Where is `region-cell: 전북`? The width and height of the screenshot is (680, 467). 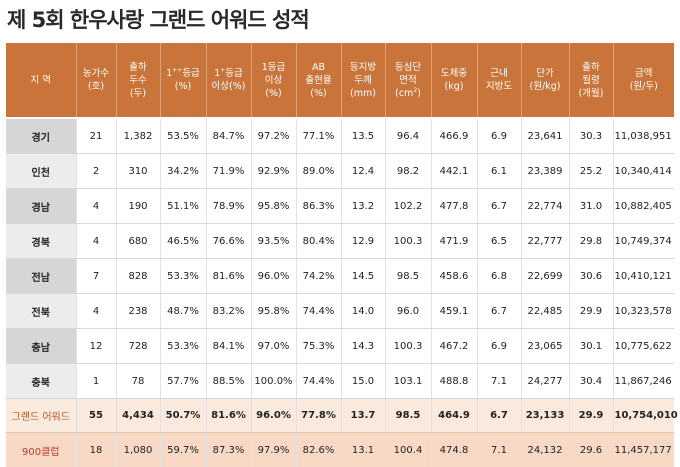
region-cell: 전북 is located at coordinates (41, 311).